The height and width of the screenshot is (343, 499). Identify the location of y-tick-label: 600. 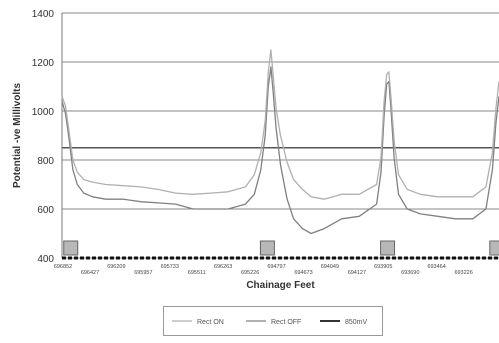
(45, 210).